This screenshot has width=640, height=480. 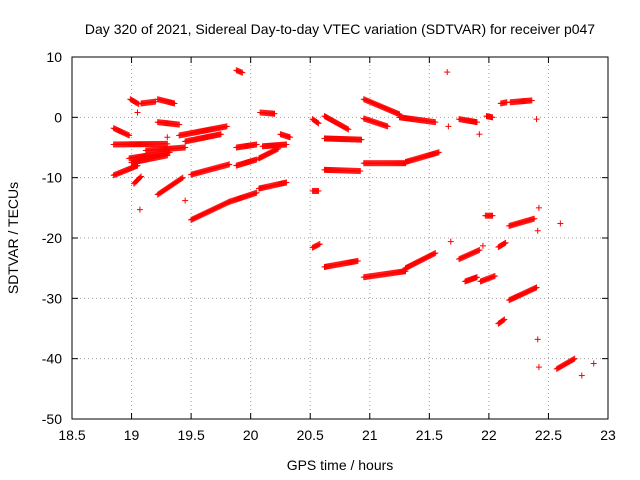 What do you see at coordinates (54, 57) in the screenshot?
I see `y-tick-label: 10` at bounding box center [54, 57].